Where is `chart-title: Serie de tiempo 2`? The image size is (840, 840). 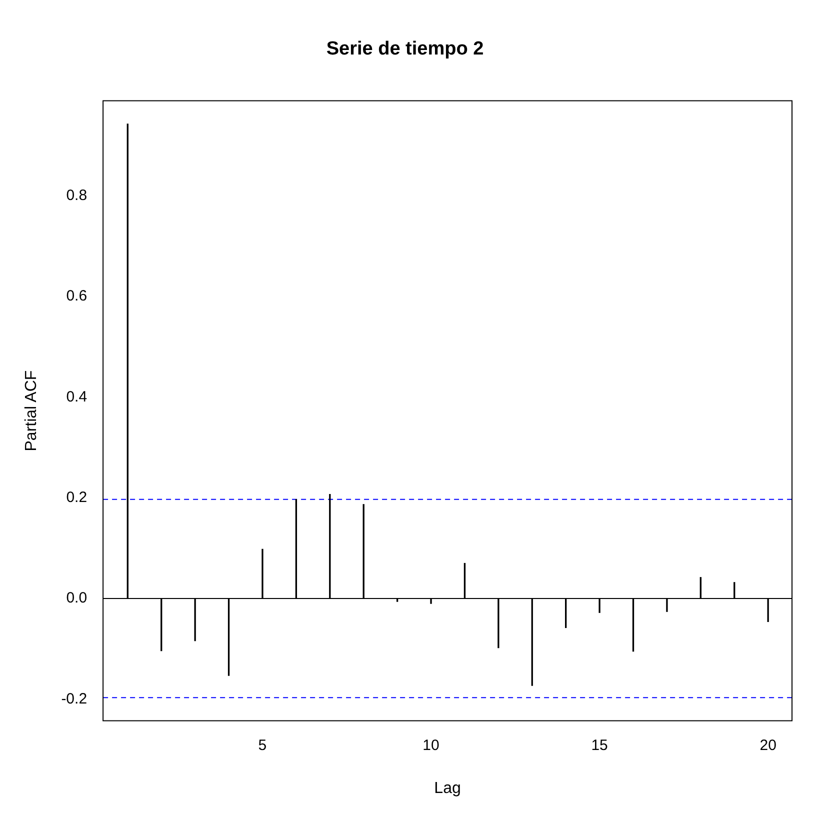 chart-title: Serie de tiempo 2 is located at coordinates (405, 49).